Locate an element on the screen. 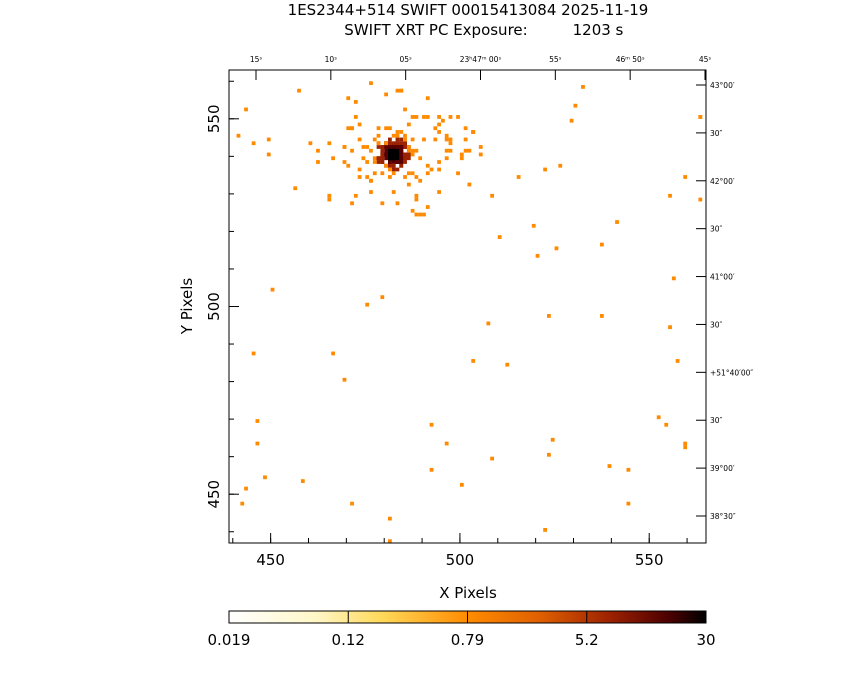 This screenshot has width=850, height=680. y-tick-label: 500 is located at coordinates (214, 306).